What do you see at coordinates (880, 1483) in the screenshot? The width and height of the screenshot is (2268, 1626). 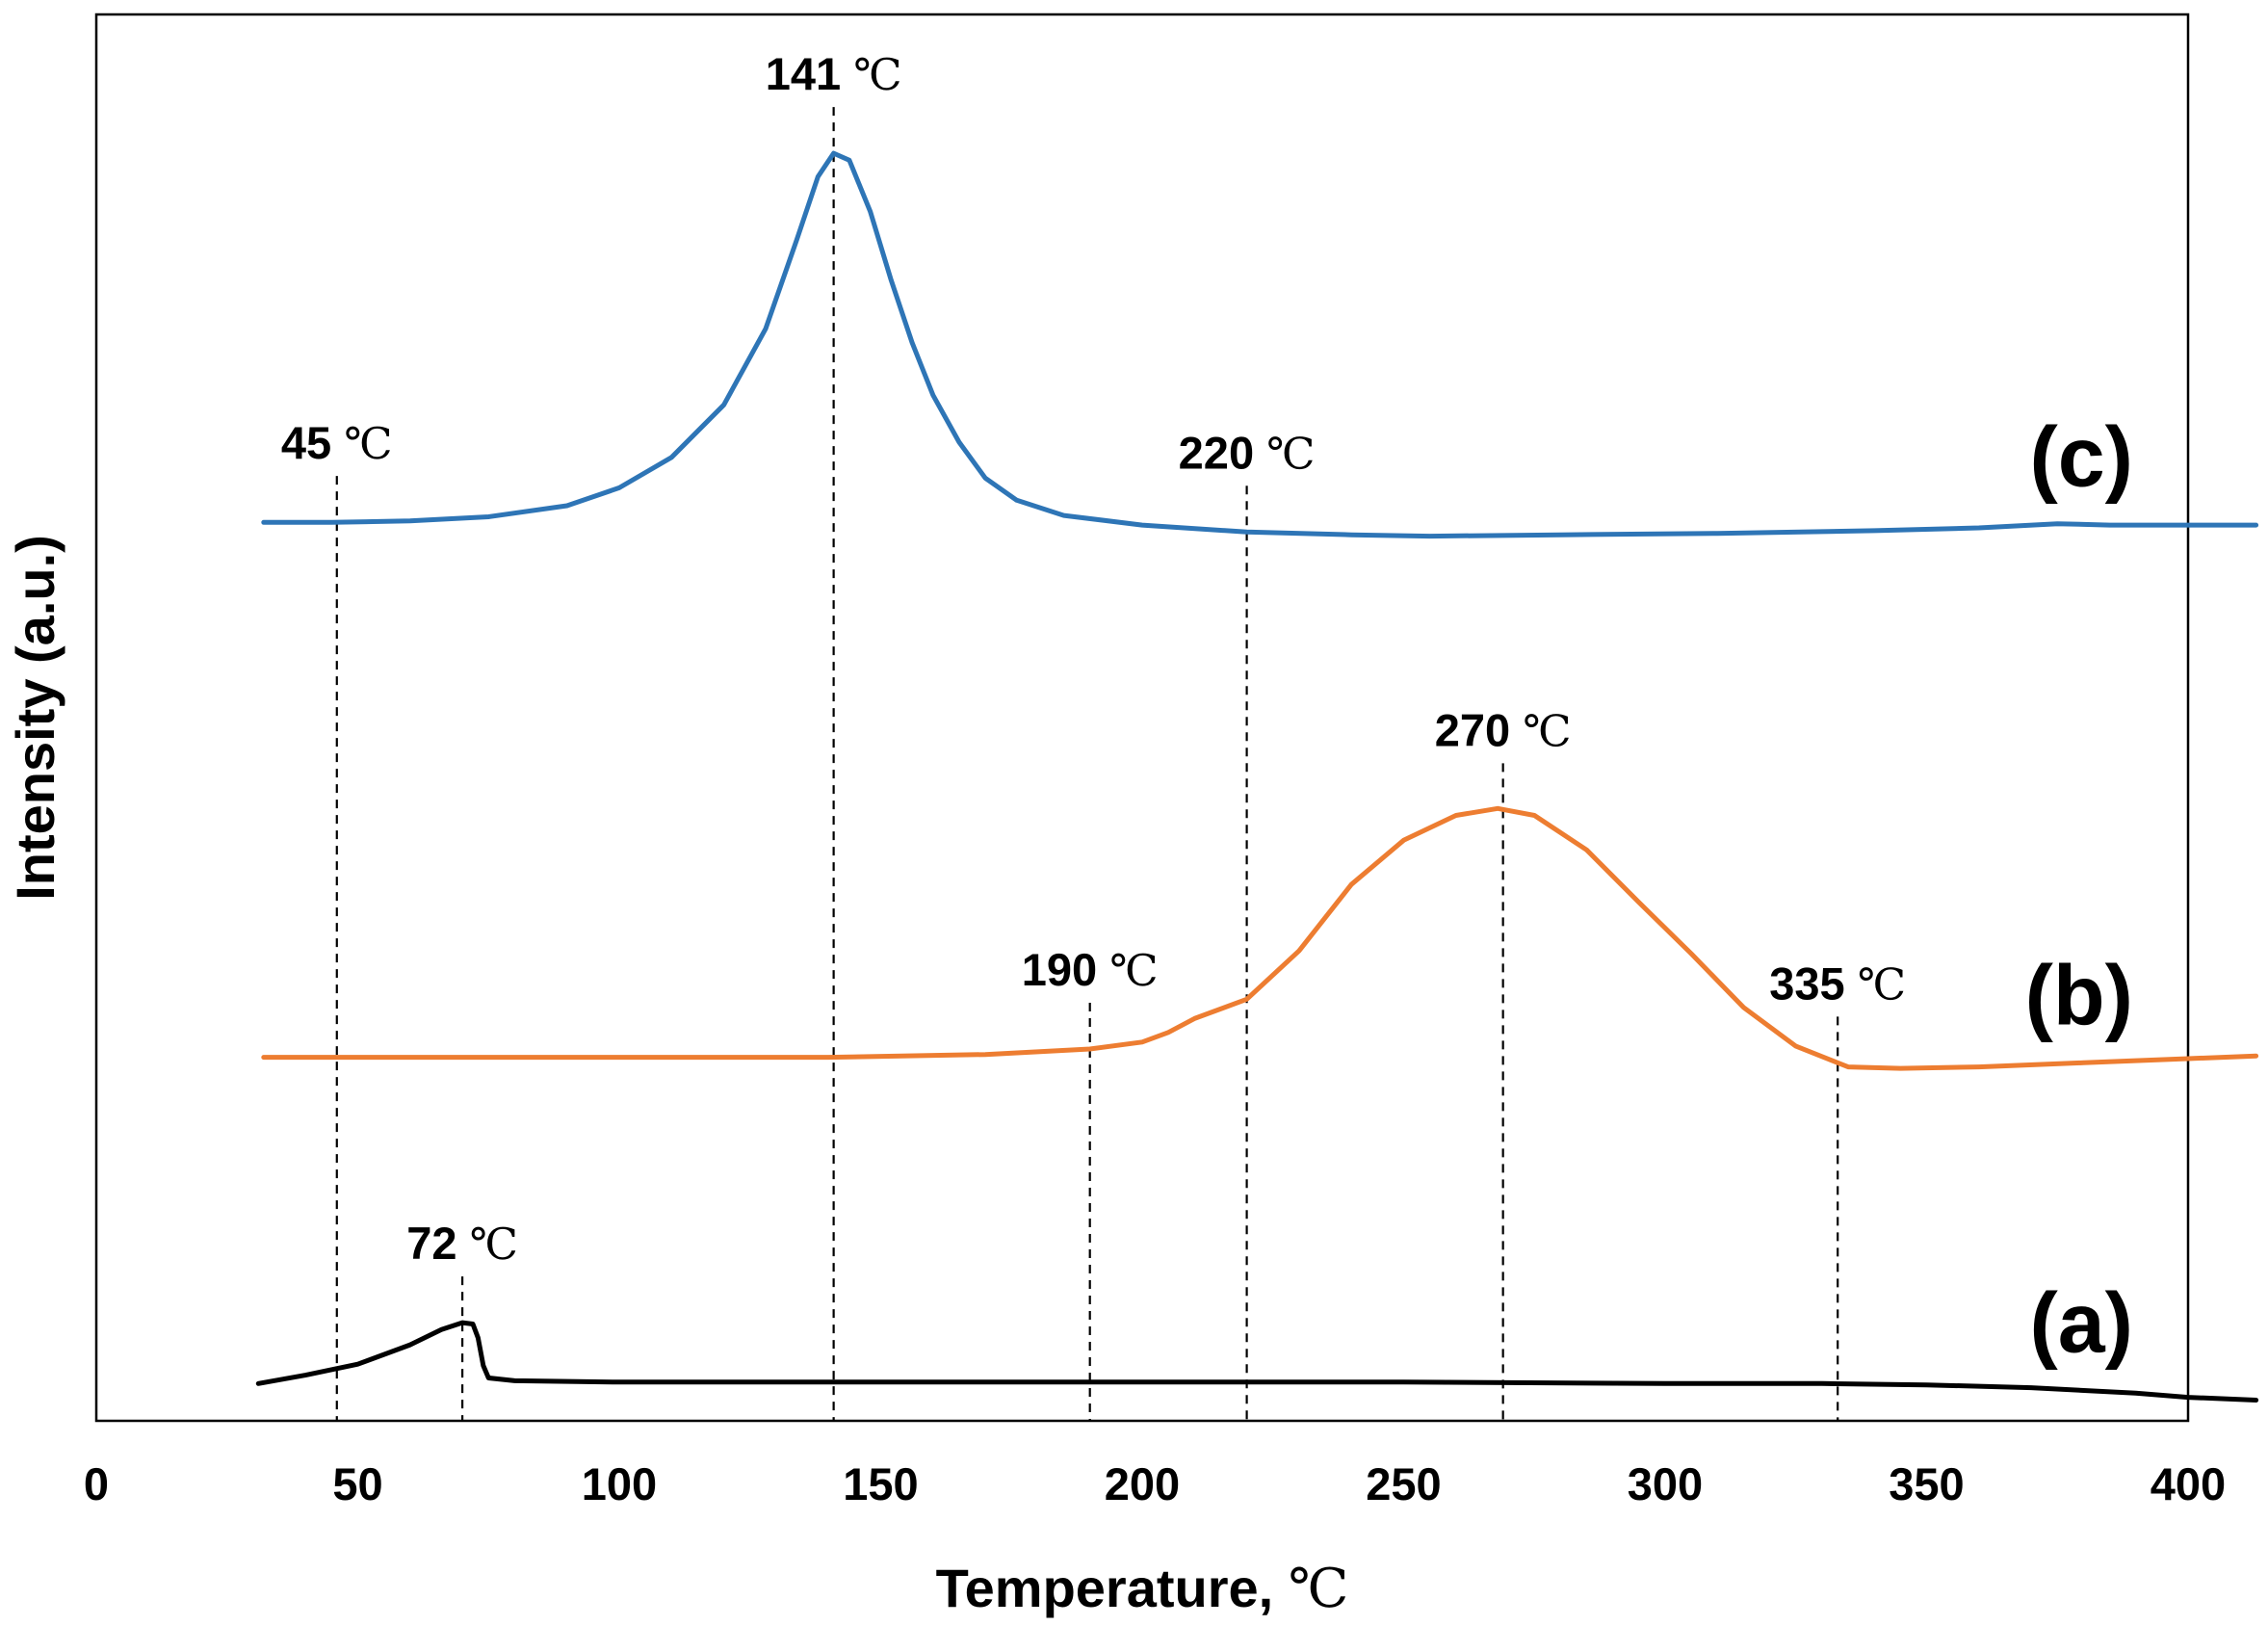 I see `x-tick-label-150: 150` at bounding box center [880, 1483].